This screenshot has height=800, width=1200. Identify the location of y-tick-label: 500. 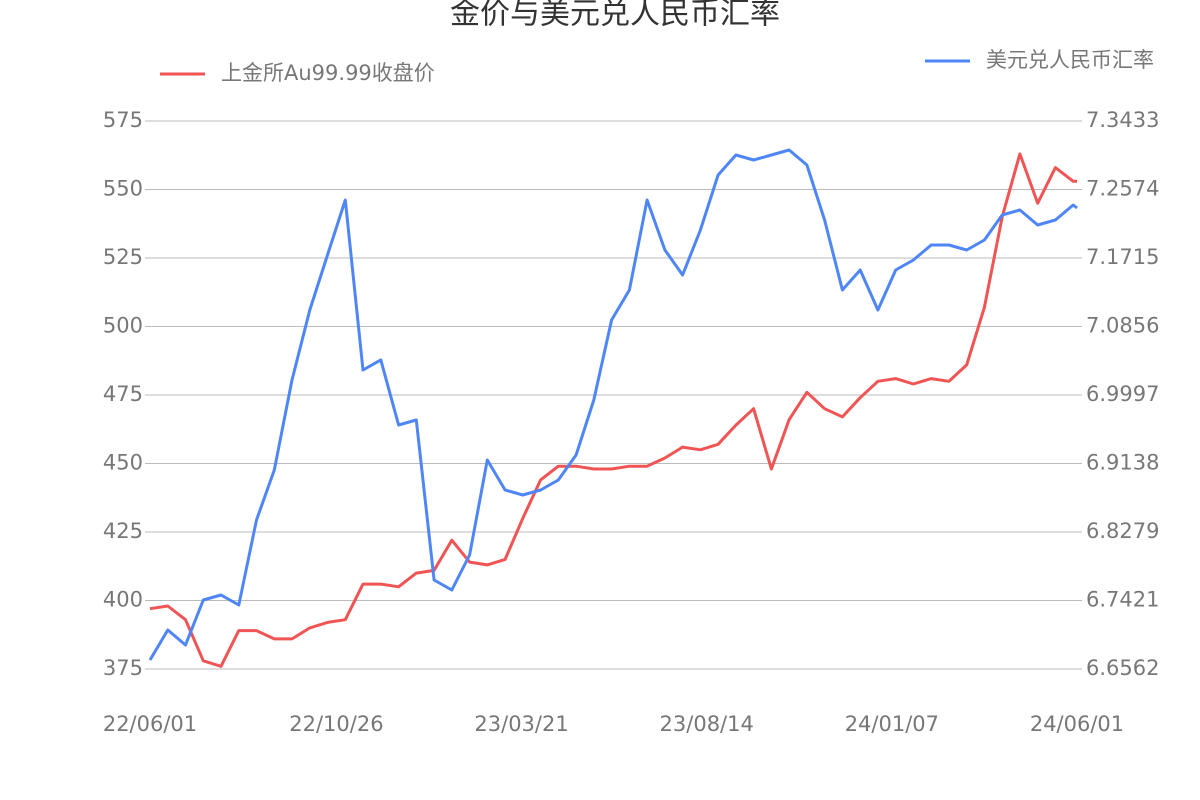
(123, 326).